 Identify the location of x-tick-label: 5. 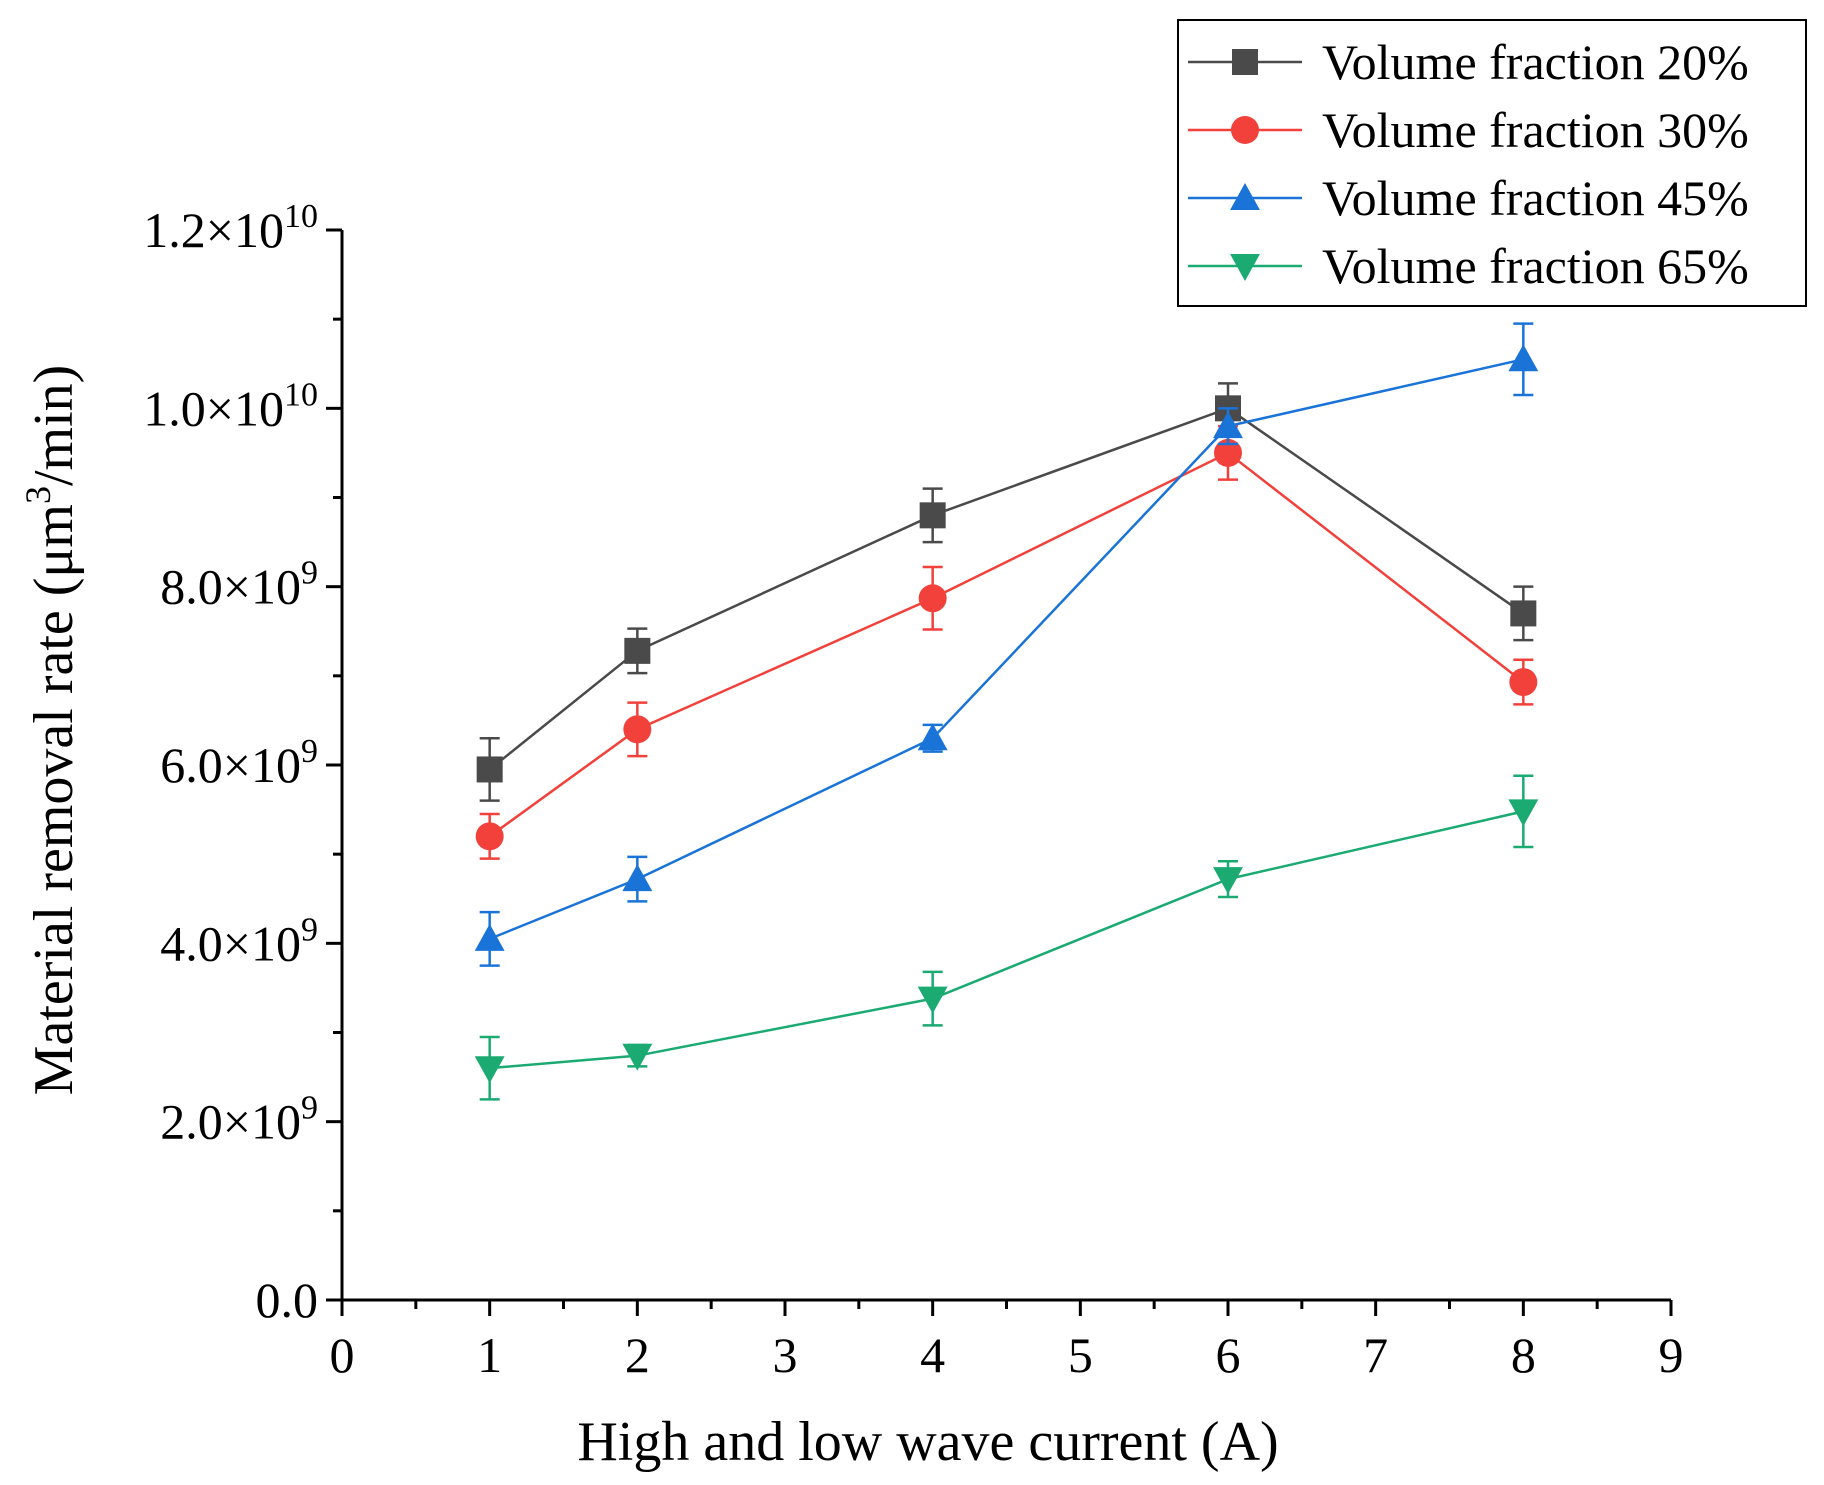
(1080, 1355).